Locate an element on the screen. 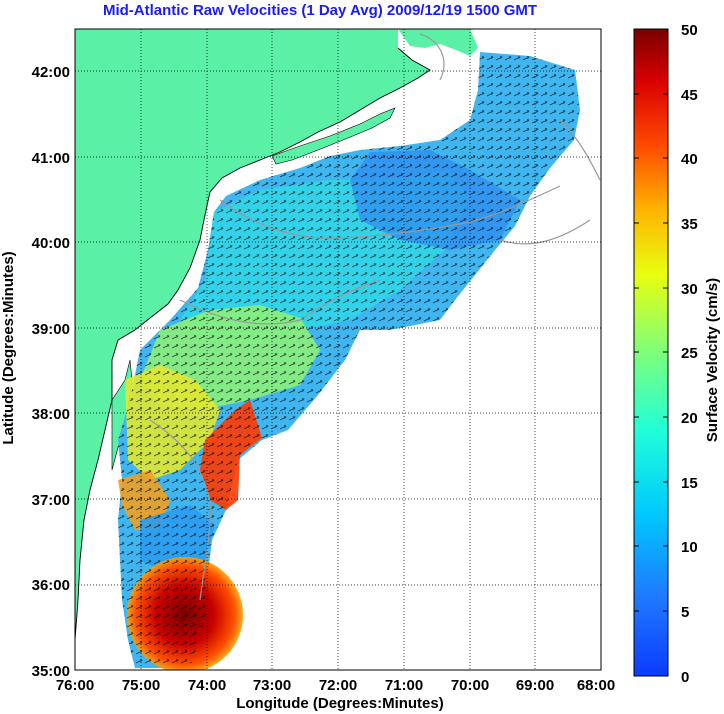 The width and height of the screenshot is (724, 714). y-tick-label: 38:00 is located at coordinates (51, 414).